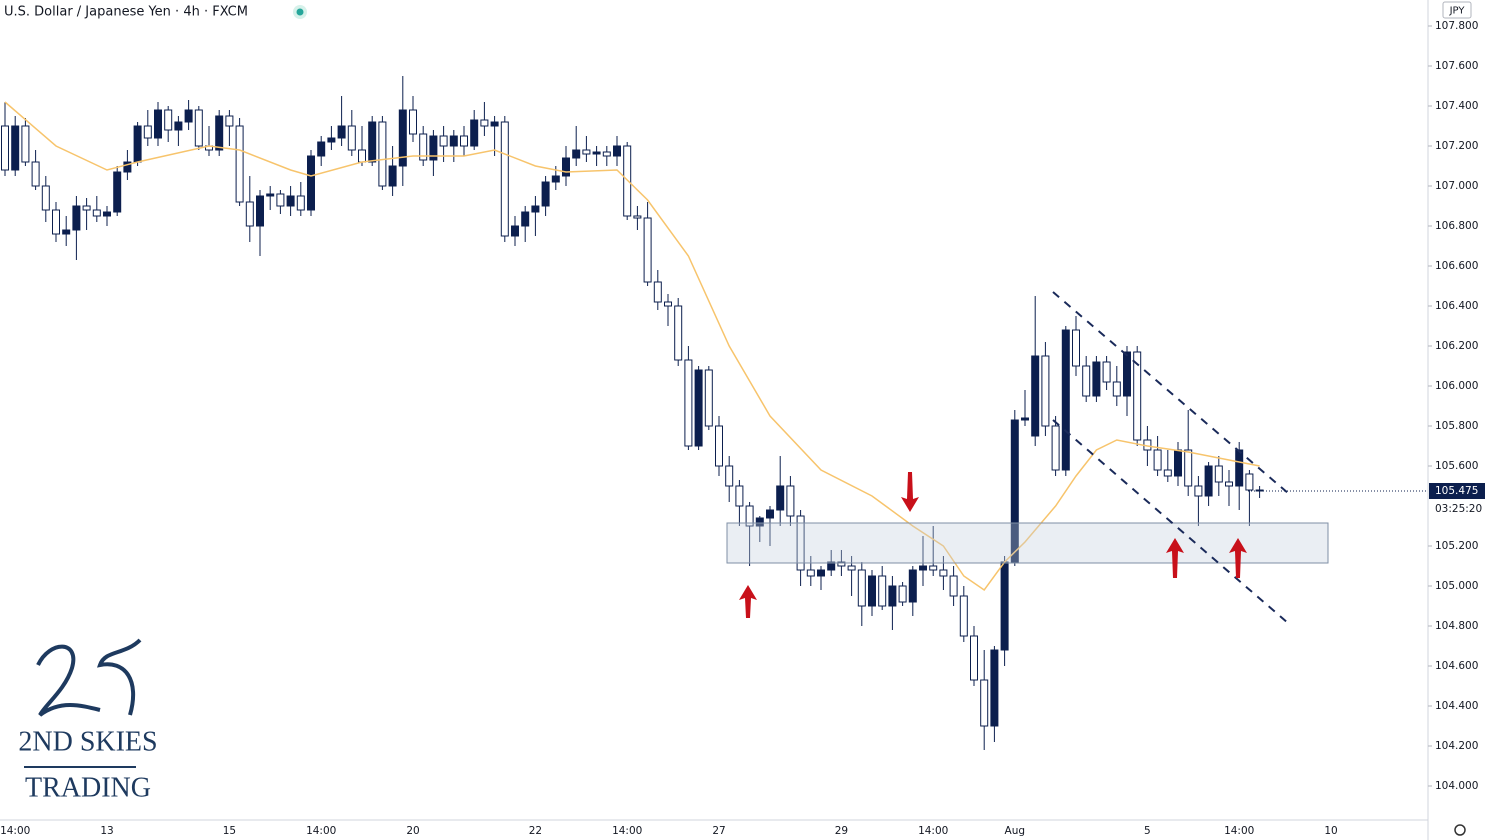  What do you see at coordinates (1457, 10) in the screenshot?
I see `currency-box` at bounding box center [1457, 10].